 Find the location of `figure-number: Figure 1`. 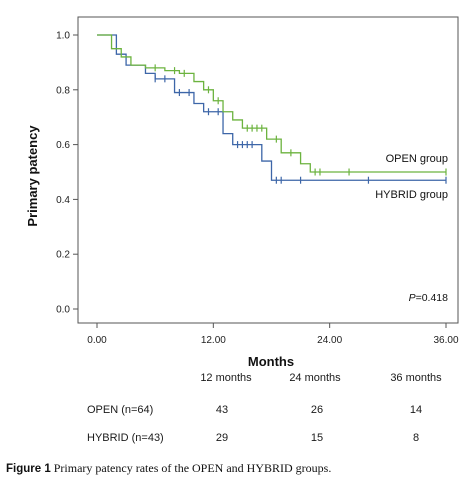

figure-number: Figure 1 is located at coordinates (28, 469).